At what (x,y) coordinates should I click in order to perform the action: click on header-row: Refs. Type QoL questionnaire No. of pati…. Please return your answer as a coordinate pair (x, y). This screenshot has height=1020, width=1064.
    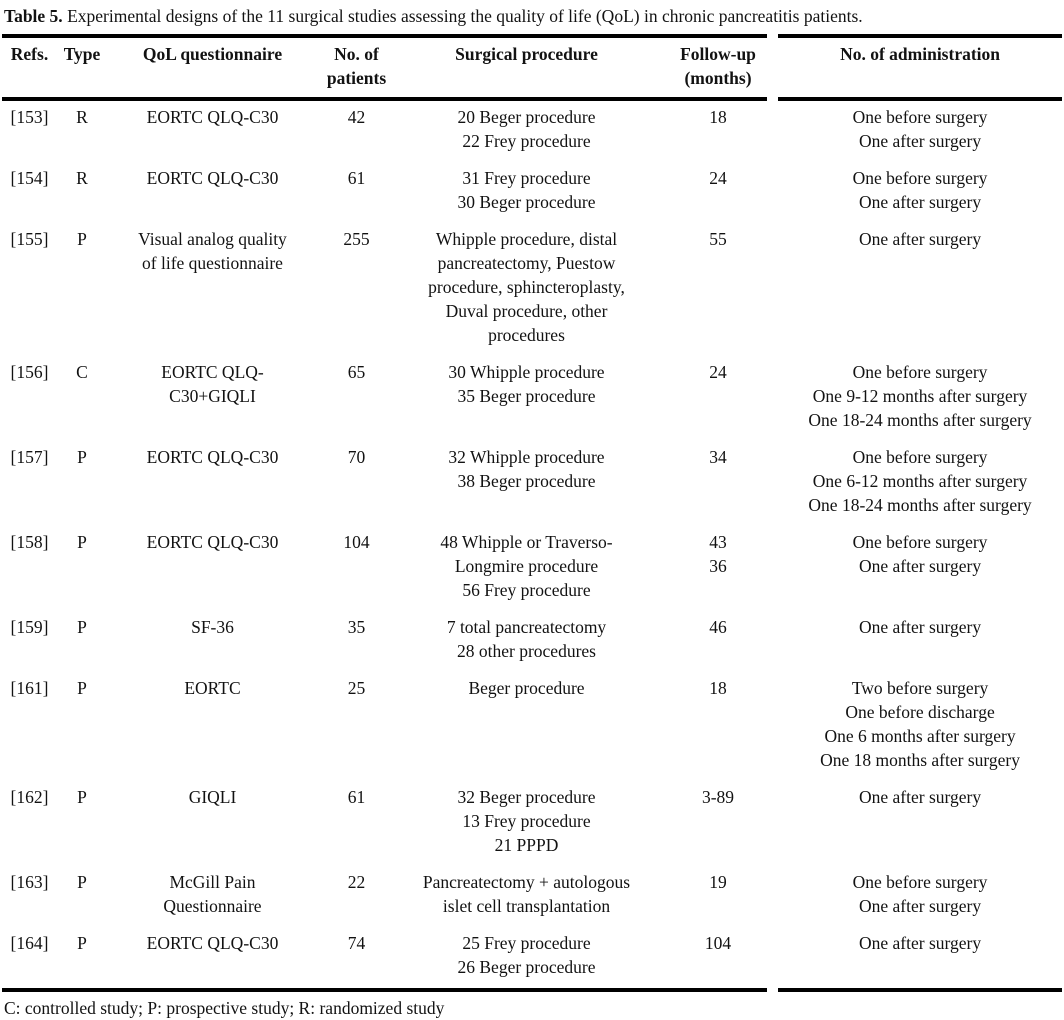
    Looking at the image, I should click on (532, 67).